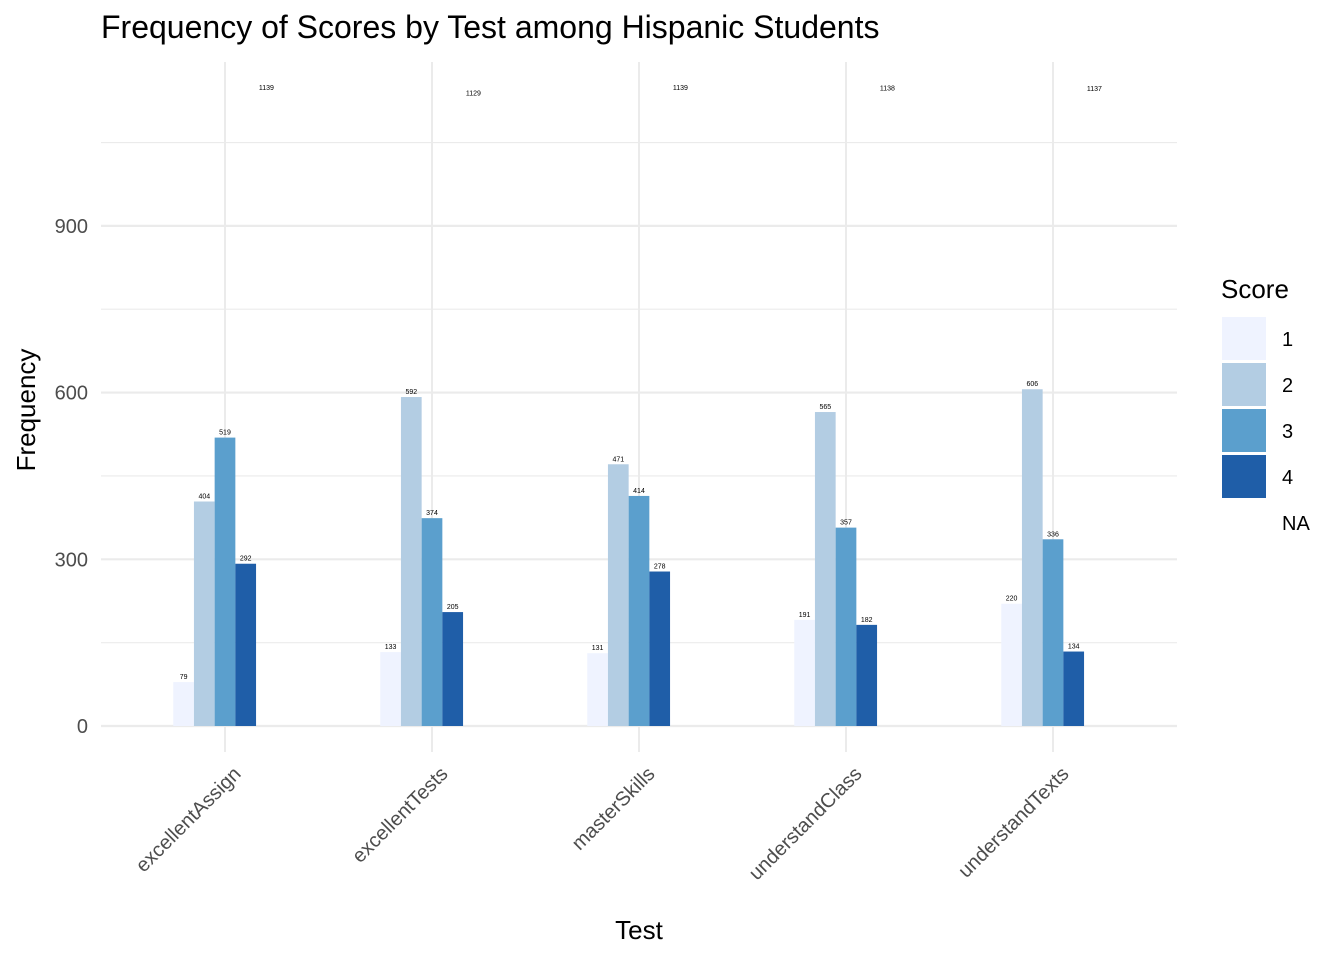  I want to click on data-label: 278, so click(660, 567).